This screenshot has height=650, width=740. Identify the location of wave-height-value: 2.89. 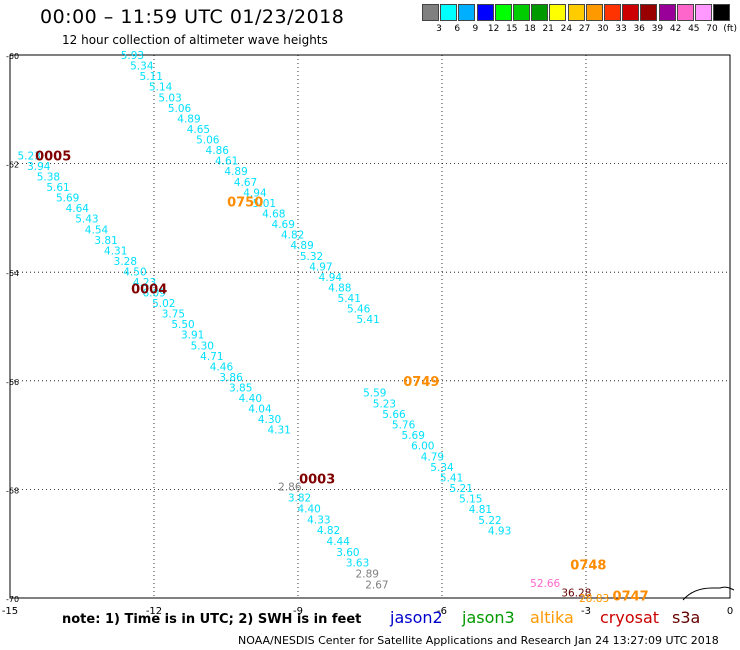
(367, 575).